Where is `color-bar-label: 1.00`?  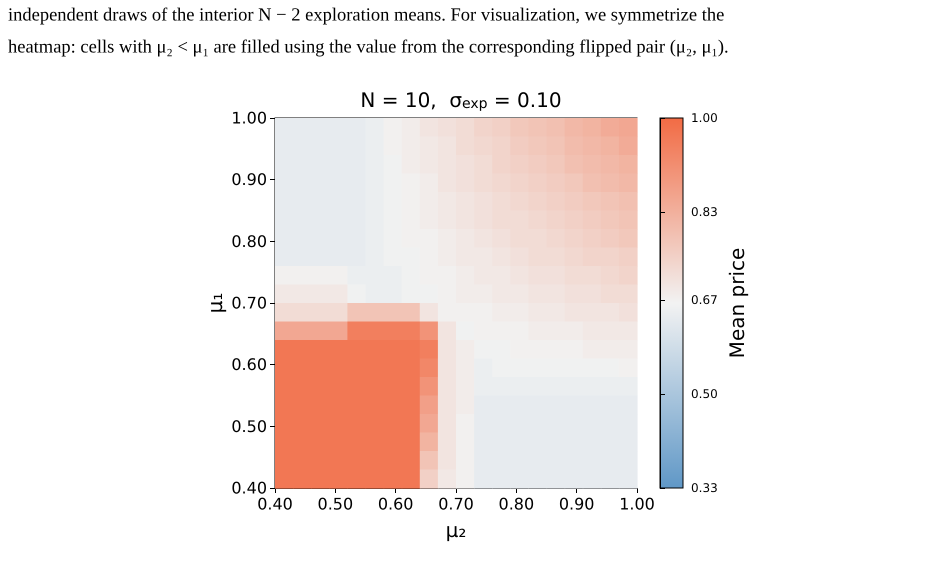
color-bar-label: 1.00 is located at coordinates (704, 118).